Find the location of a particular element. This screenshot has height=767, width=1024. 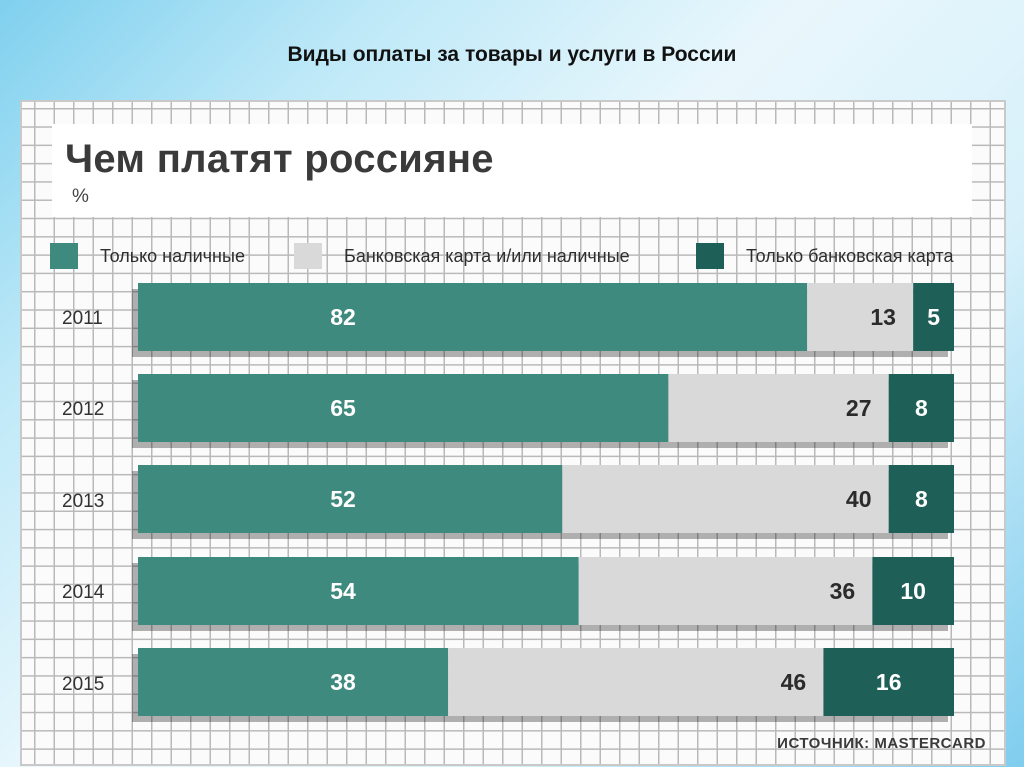

bar-card-2015 is located at coordinates (888, 682).